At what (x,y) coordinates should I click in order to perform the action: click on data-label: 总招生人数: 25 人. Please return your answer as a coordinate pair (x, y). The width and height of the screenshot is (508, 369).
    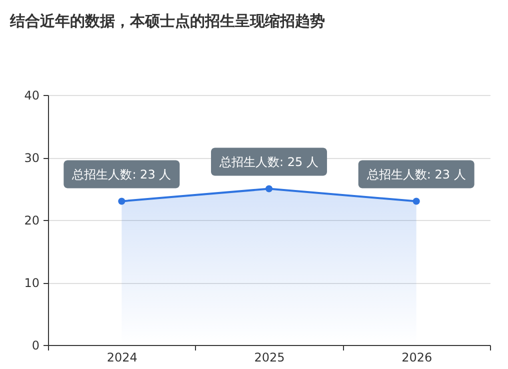
    Looking at the image, I should click on (268, 161).